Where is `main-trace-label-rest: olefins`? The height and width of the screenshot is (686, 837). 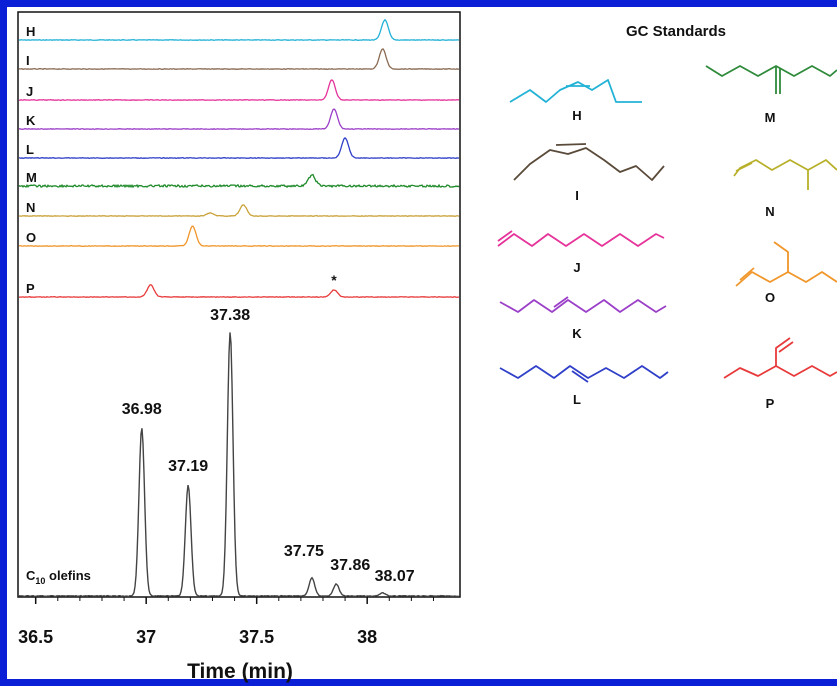
main-trace-label-rest: olefins is located at coordinates (68, 575).